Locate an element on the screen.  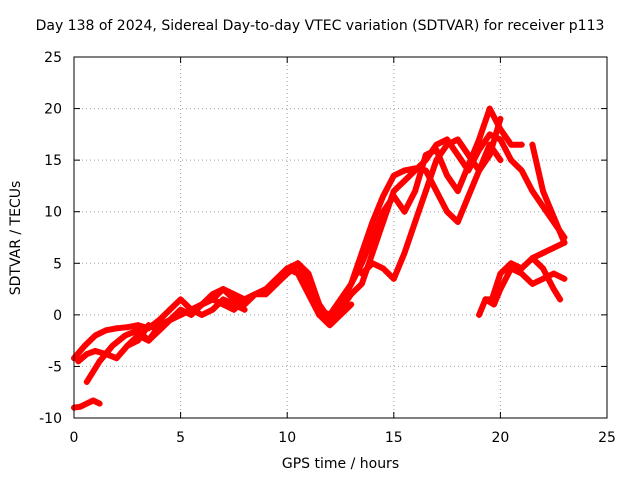
y-tick-label: -5 is located at coordinates (55, 367).